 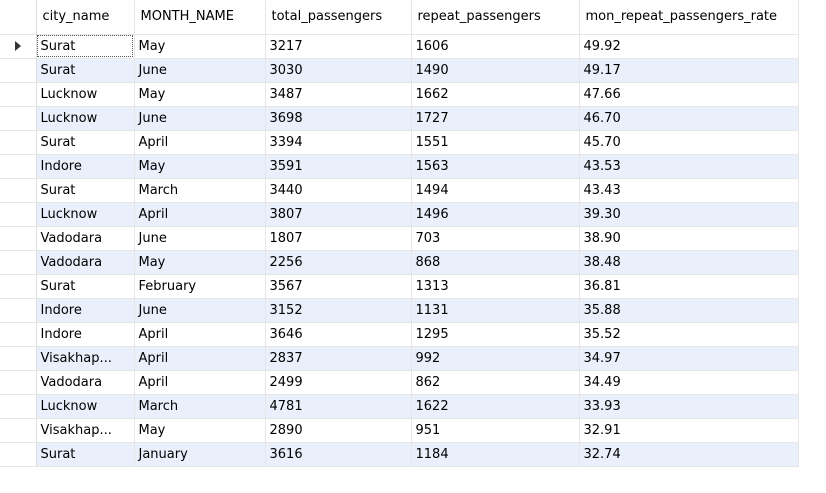 I want to click on cell-repeat-passengers: 1622, so click(x=495, y=406).